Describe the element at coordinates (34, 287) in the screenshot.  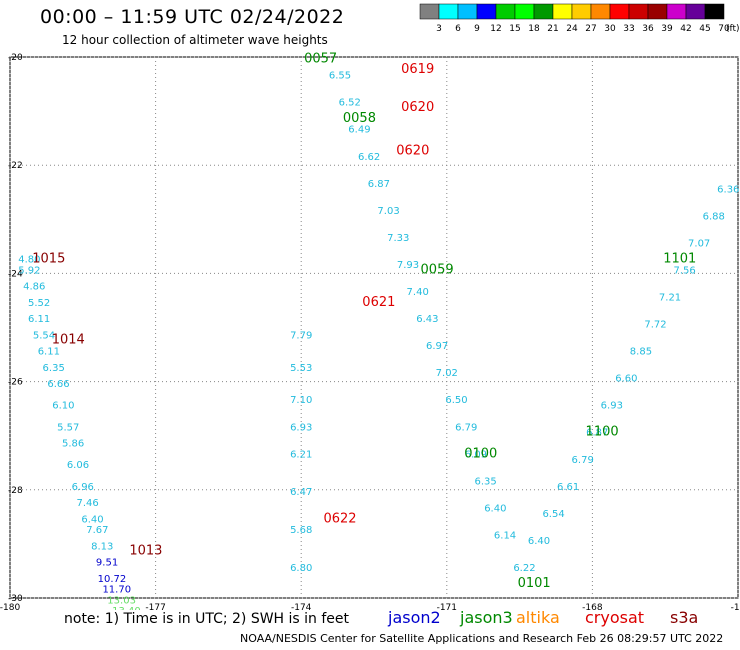
I see `data-point-label: 4.86` at that location.